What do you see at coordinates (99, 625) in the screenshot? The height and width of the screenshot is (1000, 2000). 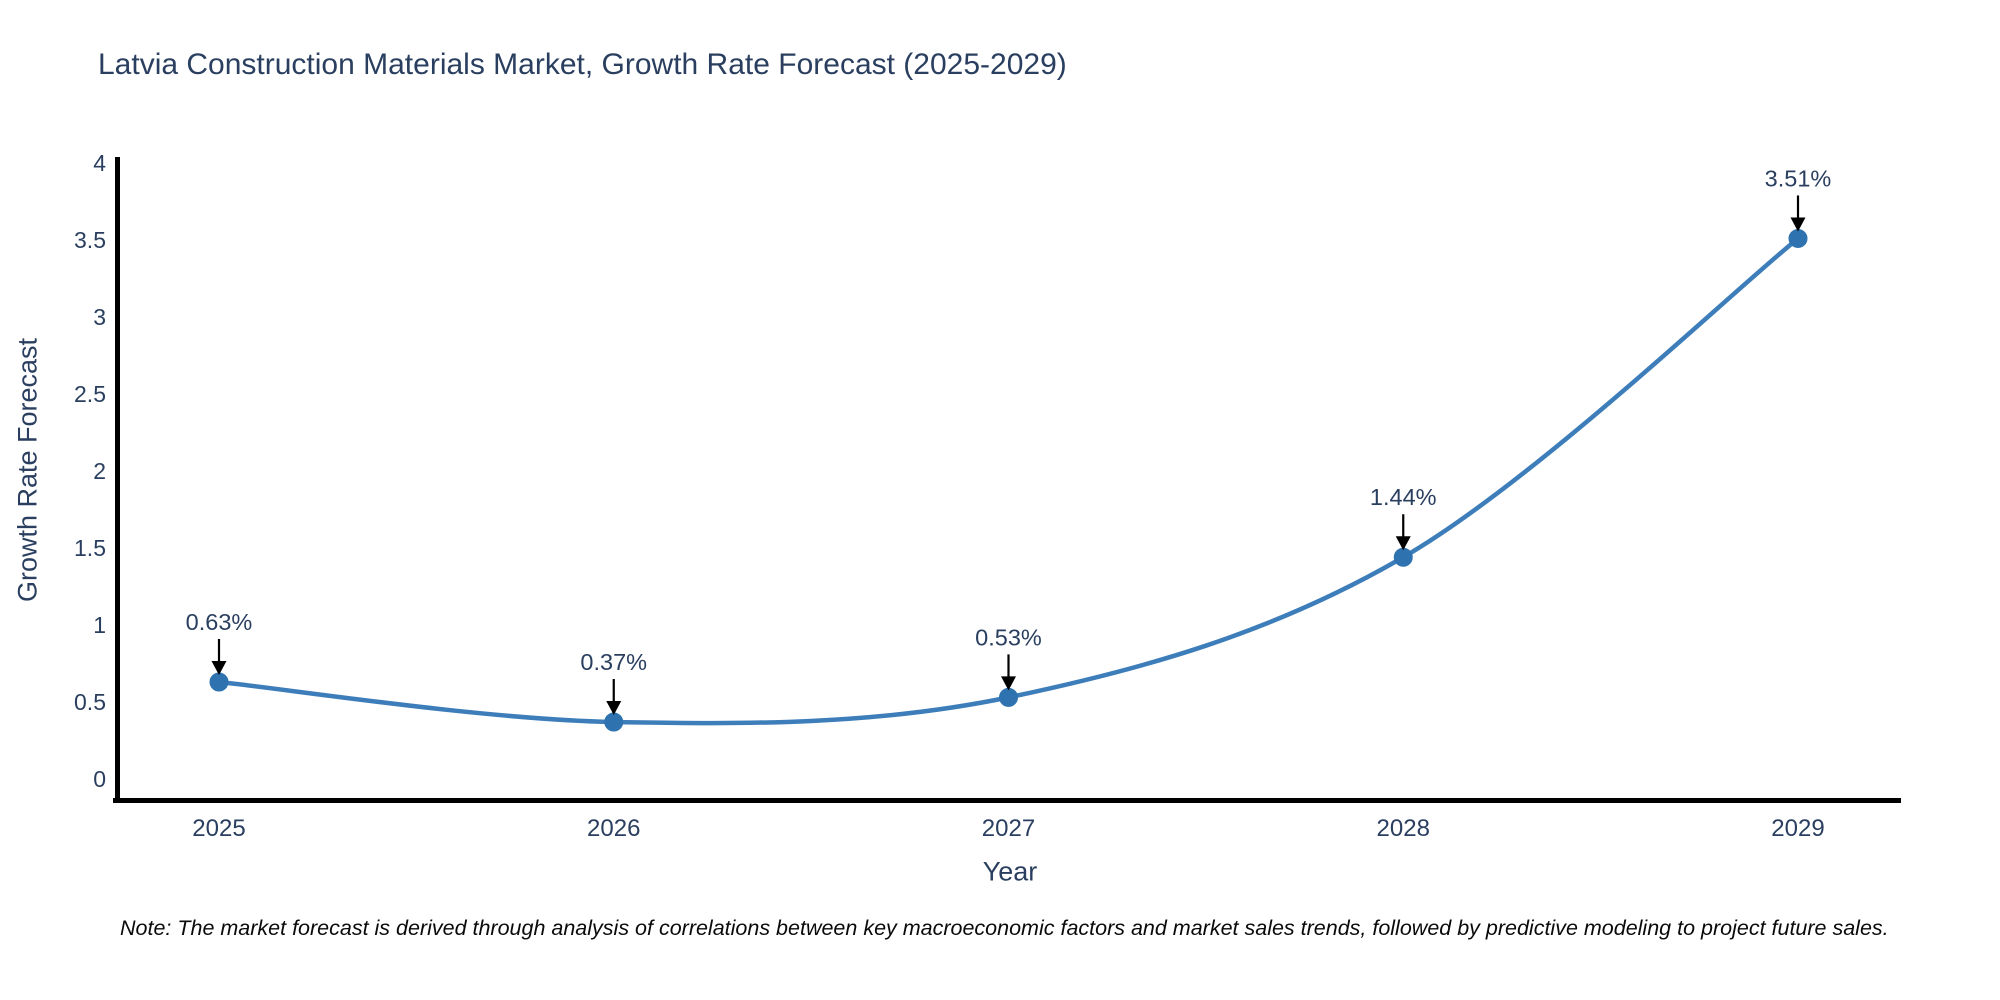 I see `y-tick-label: 1` at bounding box center [99, 625].